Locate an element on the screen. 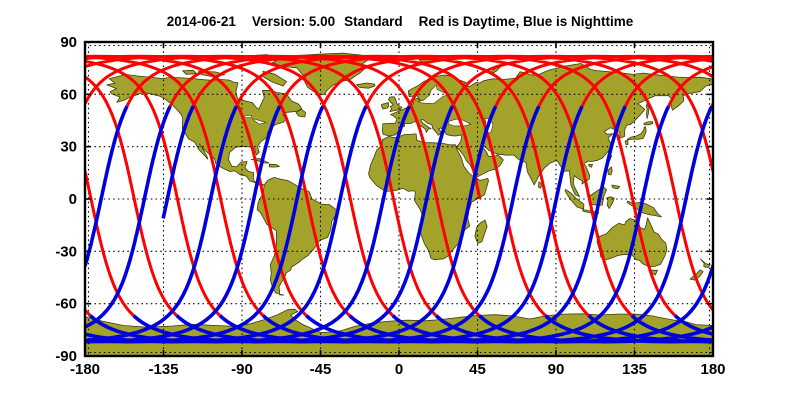  x-tick-label: 45 is located at coordinates (477, 369).